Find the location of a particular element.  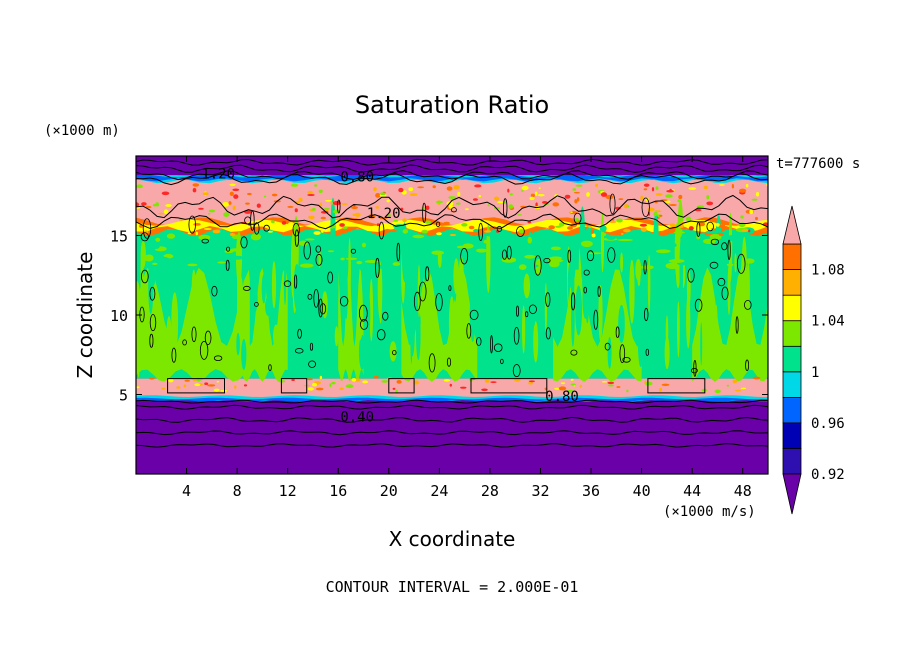

colorbar-tick-label: 1.08 is located at coordinates (828, 271).